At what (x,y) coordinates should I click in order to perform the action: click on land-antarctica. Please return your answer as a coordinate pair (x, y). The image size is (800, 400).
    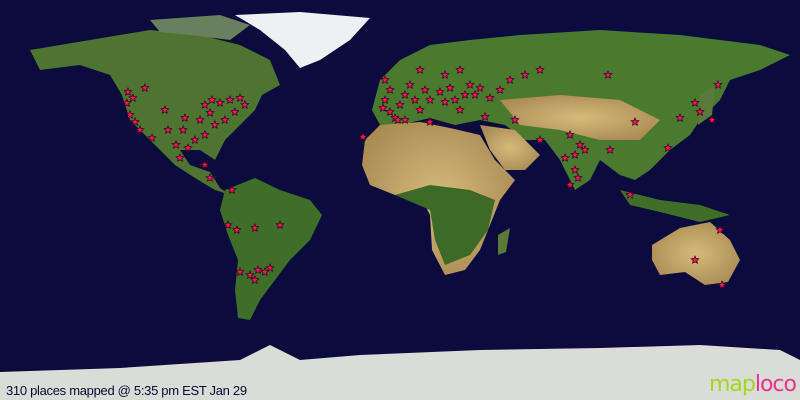
    Looking at the image, I should click on (400, 372).